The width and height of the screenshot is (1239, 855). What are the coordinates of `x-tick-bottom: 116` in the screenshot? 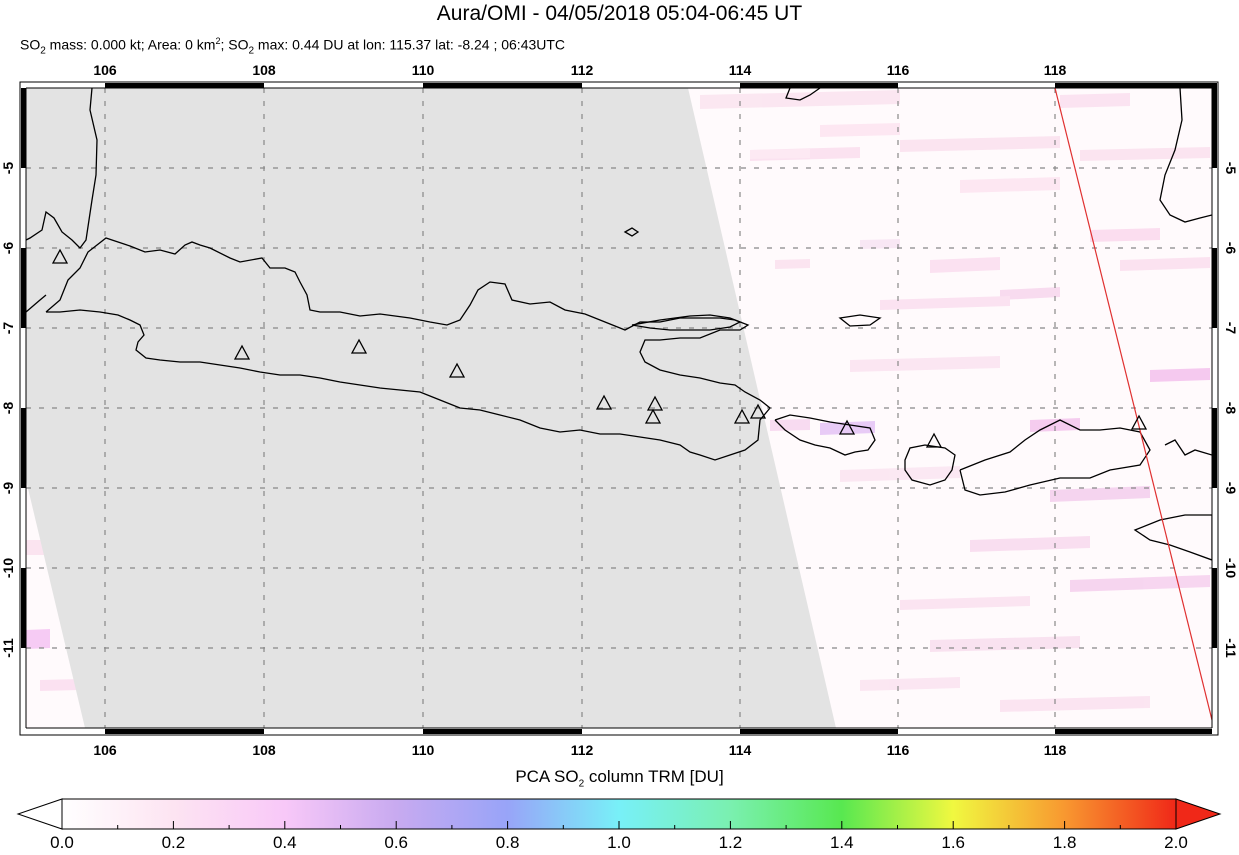 It's located at (898, 750).